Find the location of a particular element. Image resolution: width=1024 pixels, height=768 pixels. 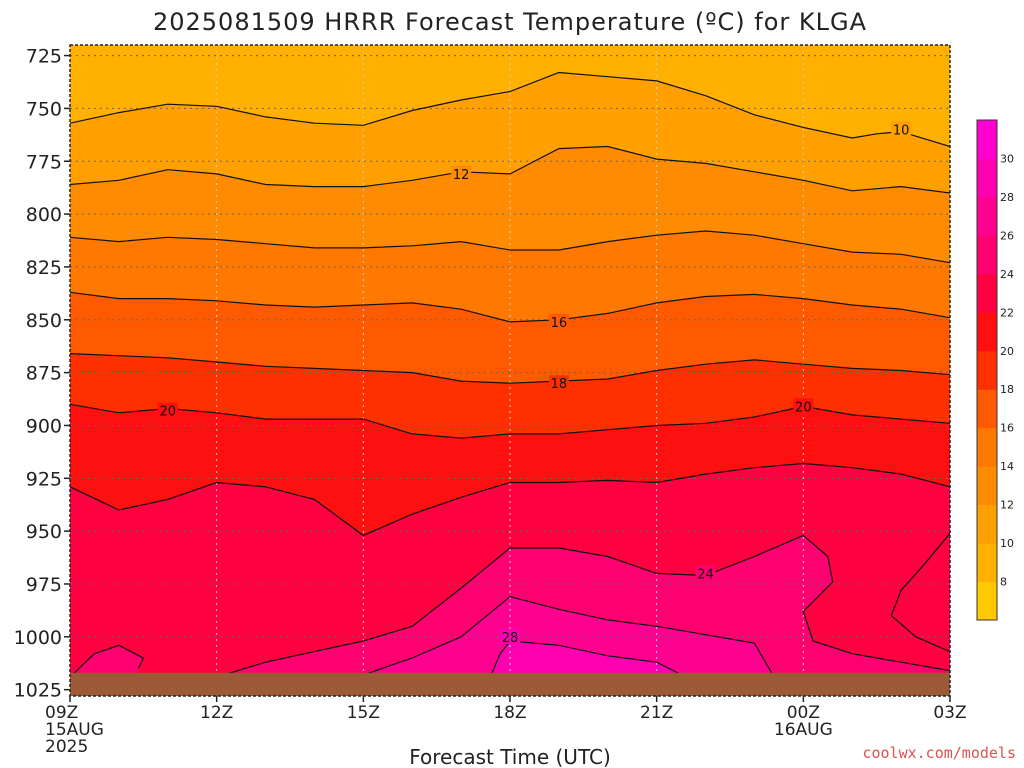

y-tick-label: 775 is located at coordinates (44, 162).